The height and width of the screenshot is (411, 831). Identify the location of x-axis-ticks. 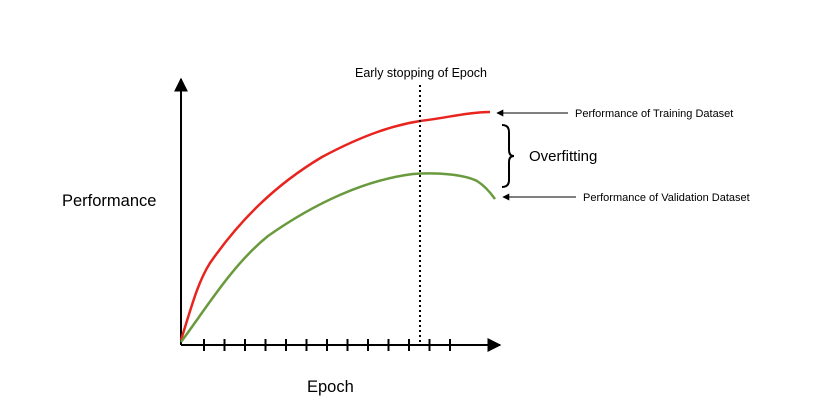
(327, 345).